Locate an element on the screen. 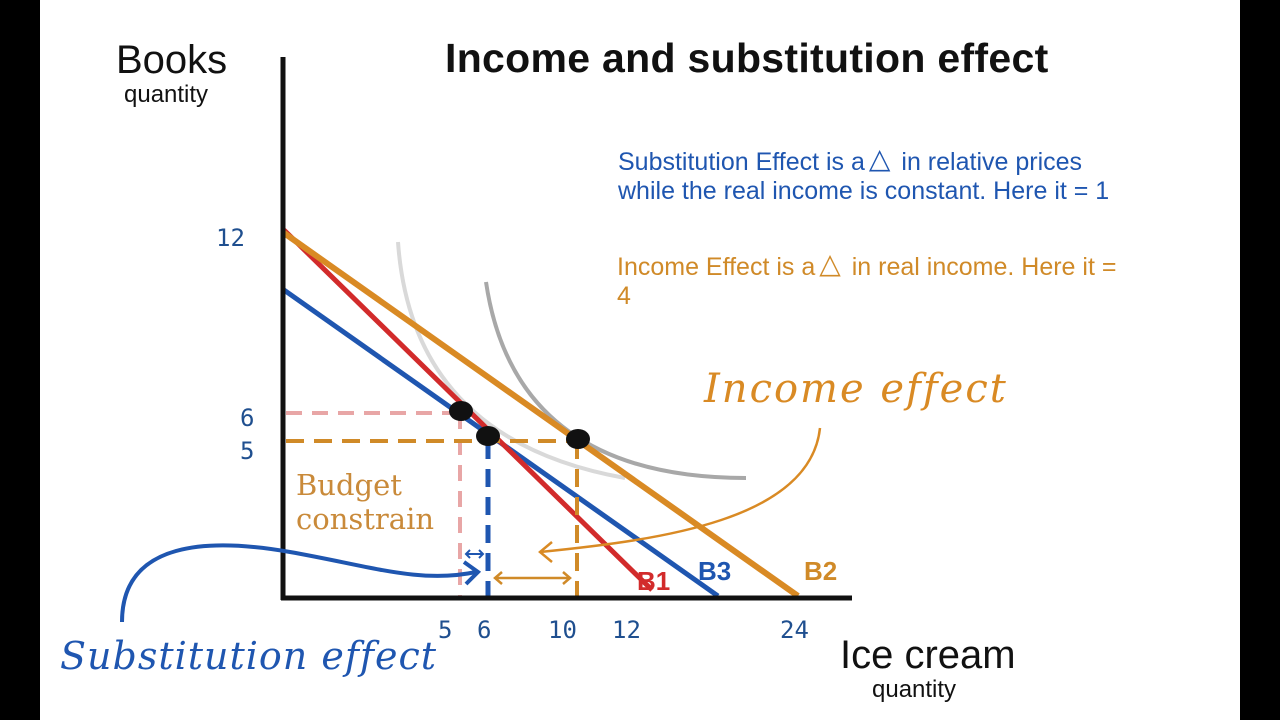 This screenshot has width=1280, height=720. budget-line-b2-label: B2 is located at coordinates (821, 571).